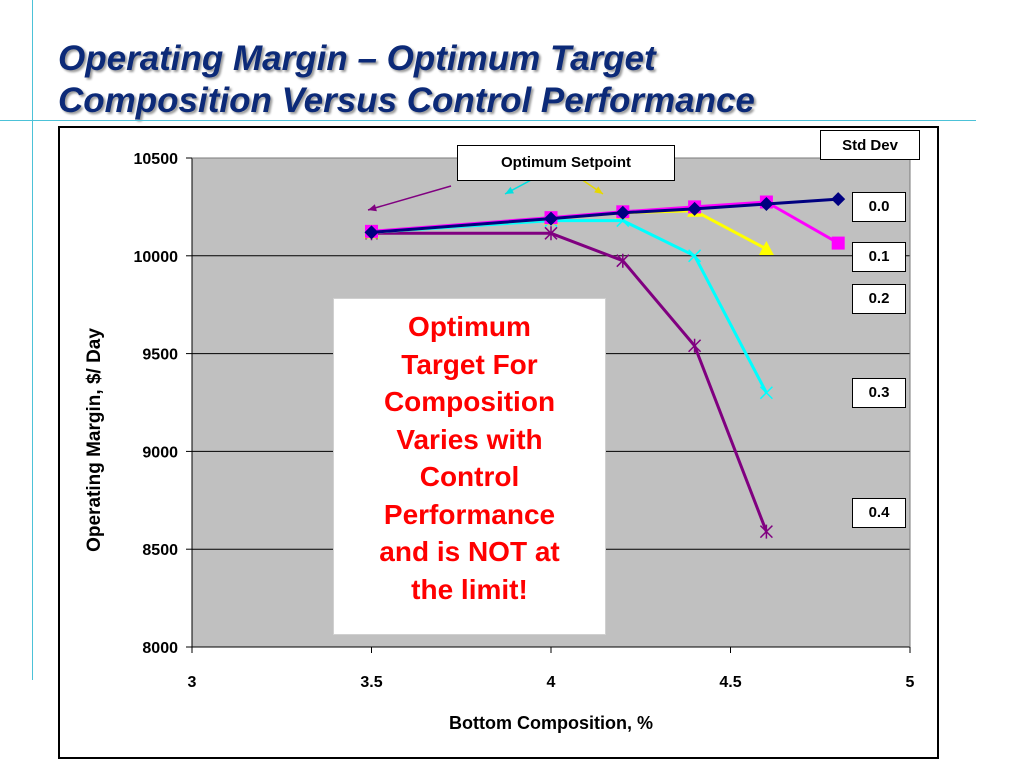  Describe the element at coordinates (605, 215) in the screenshot. I see `series-0-0-line` at that location.